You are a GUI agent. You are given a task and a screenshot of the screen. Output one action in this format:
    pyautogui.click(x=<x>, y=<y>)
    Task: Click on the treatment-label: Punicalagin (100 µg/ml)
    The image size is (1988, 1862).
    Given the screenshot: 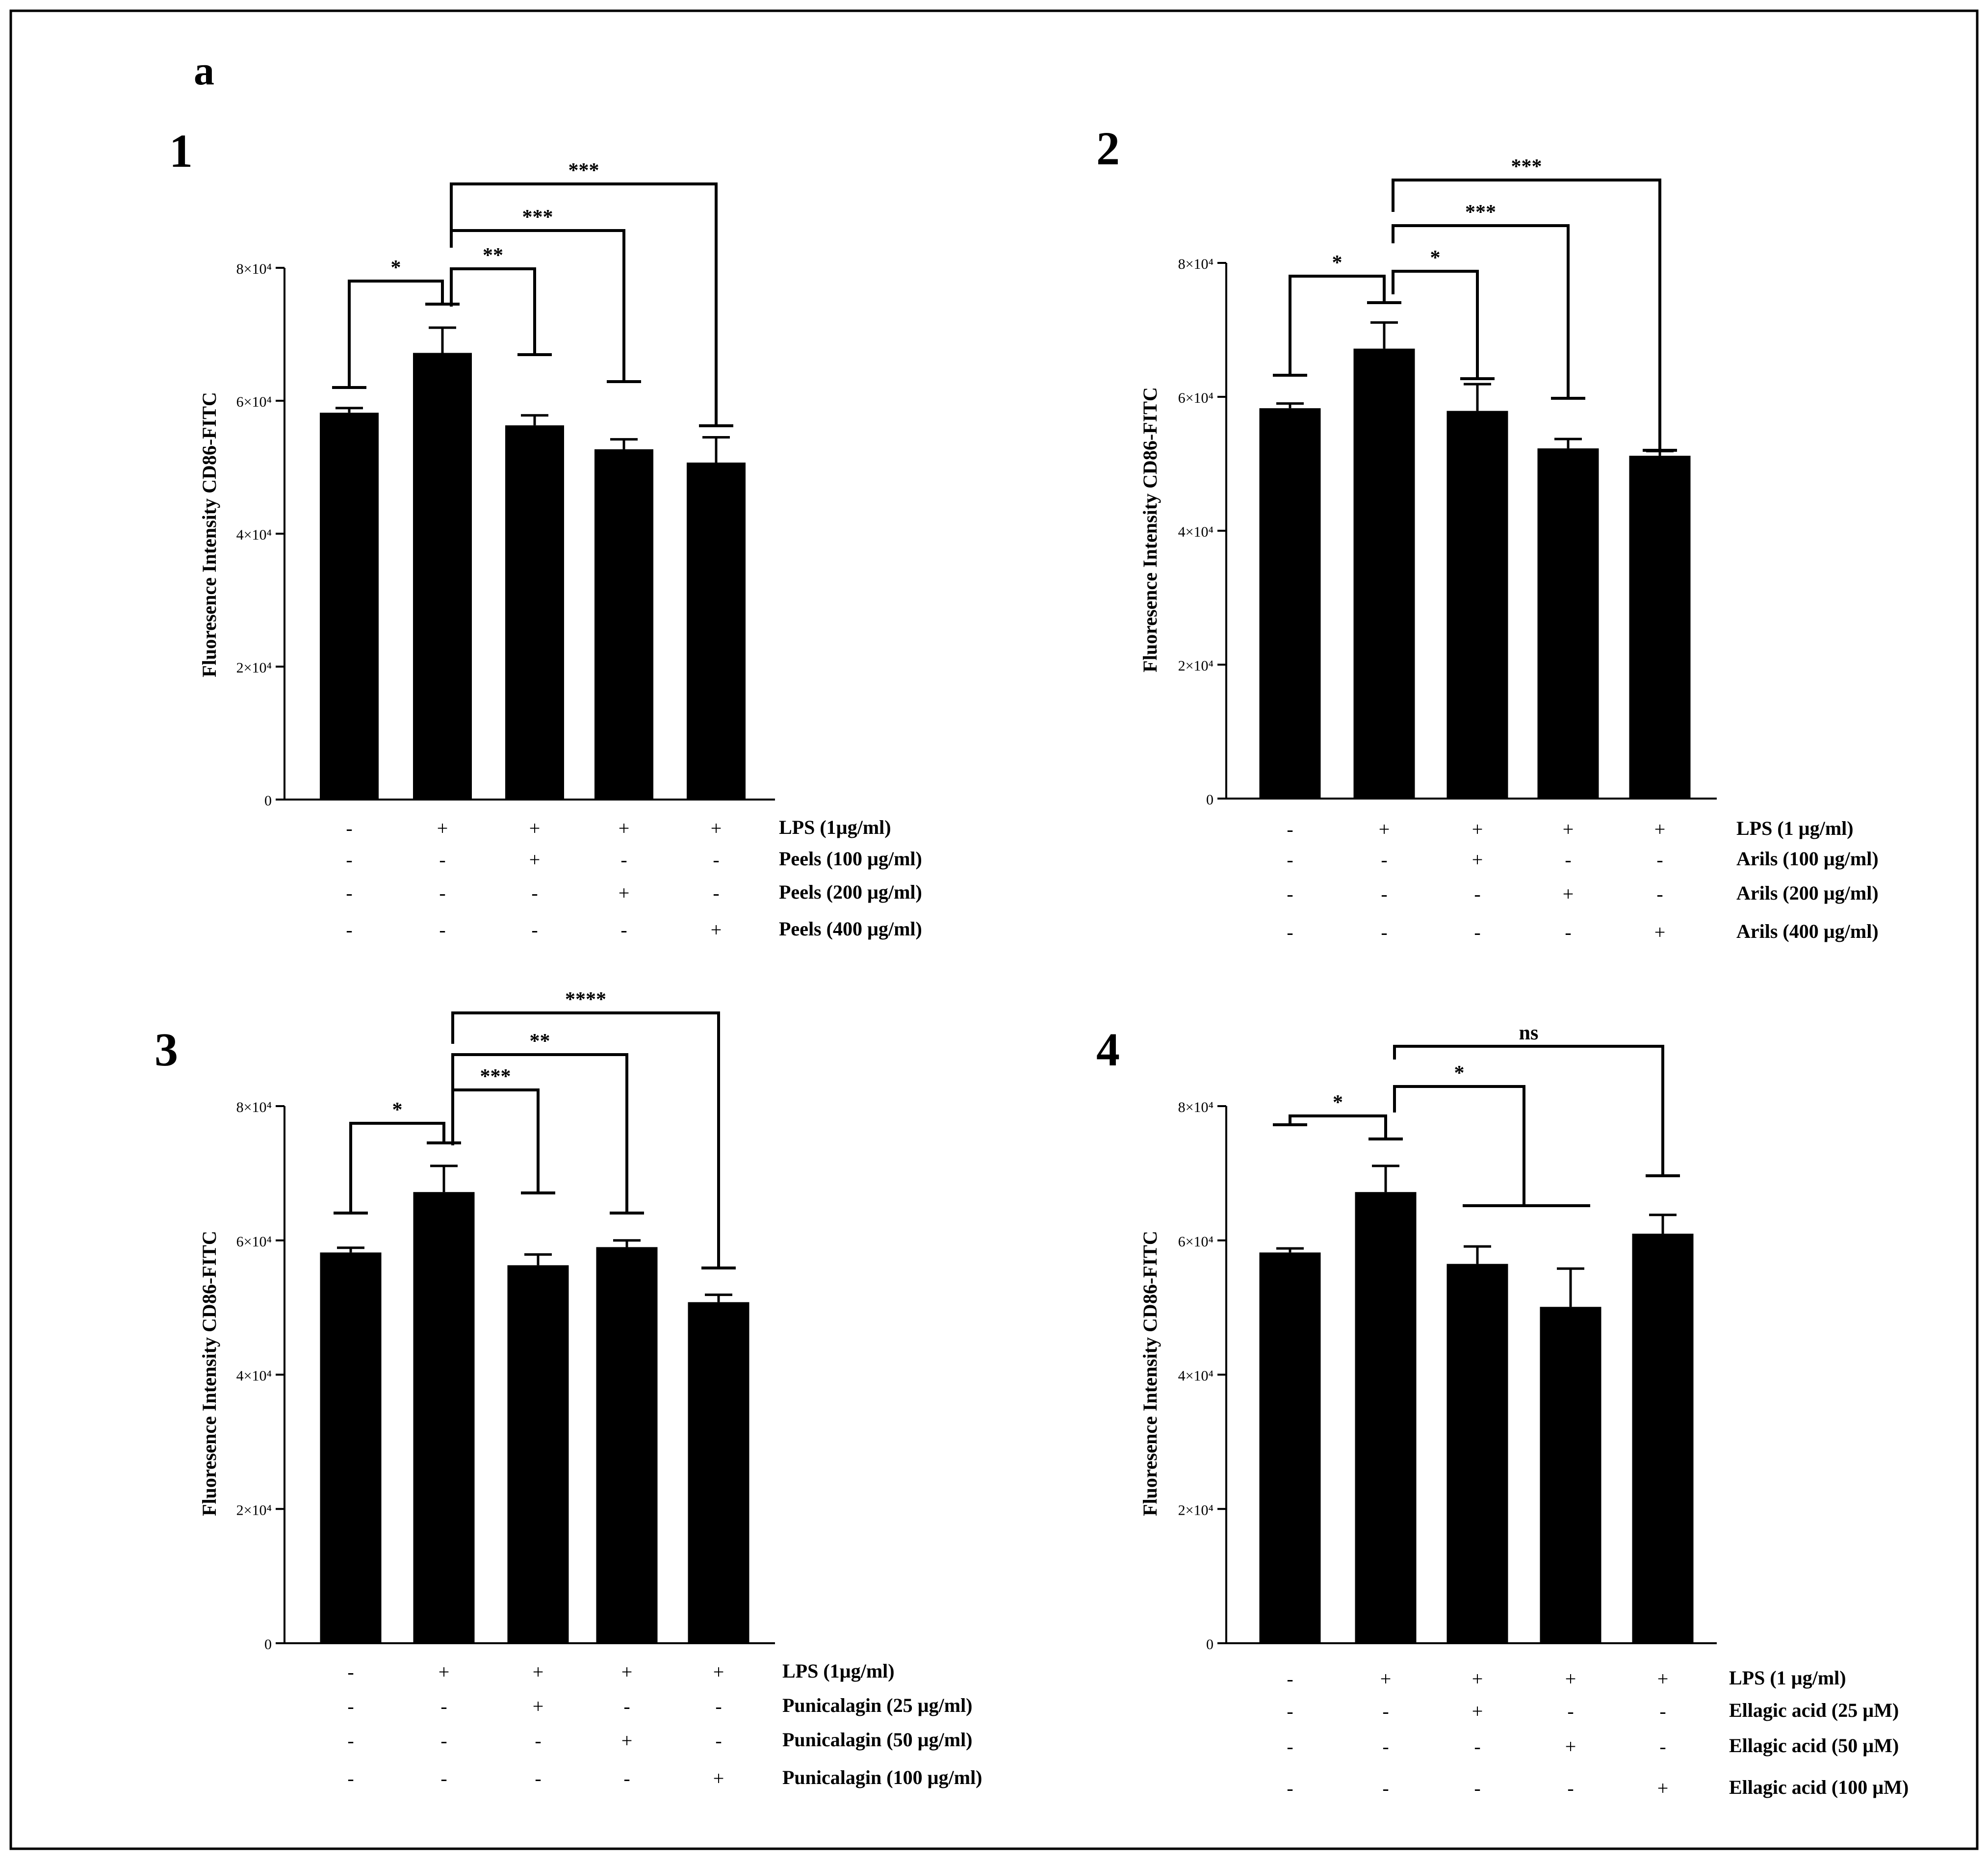 What is the action you would take?
    pyautogui.click(x=882, y=1777)
    